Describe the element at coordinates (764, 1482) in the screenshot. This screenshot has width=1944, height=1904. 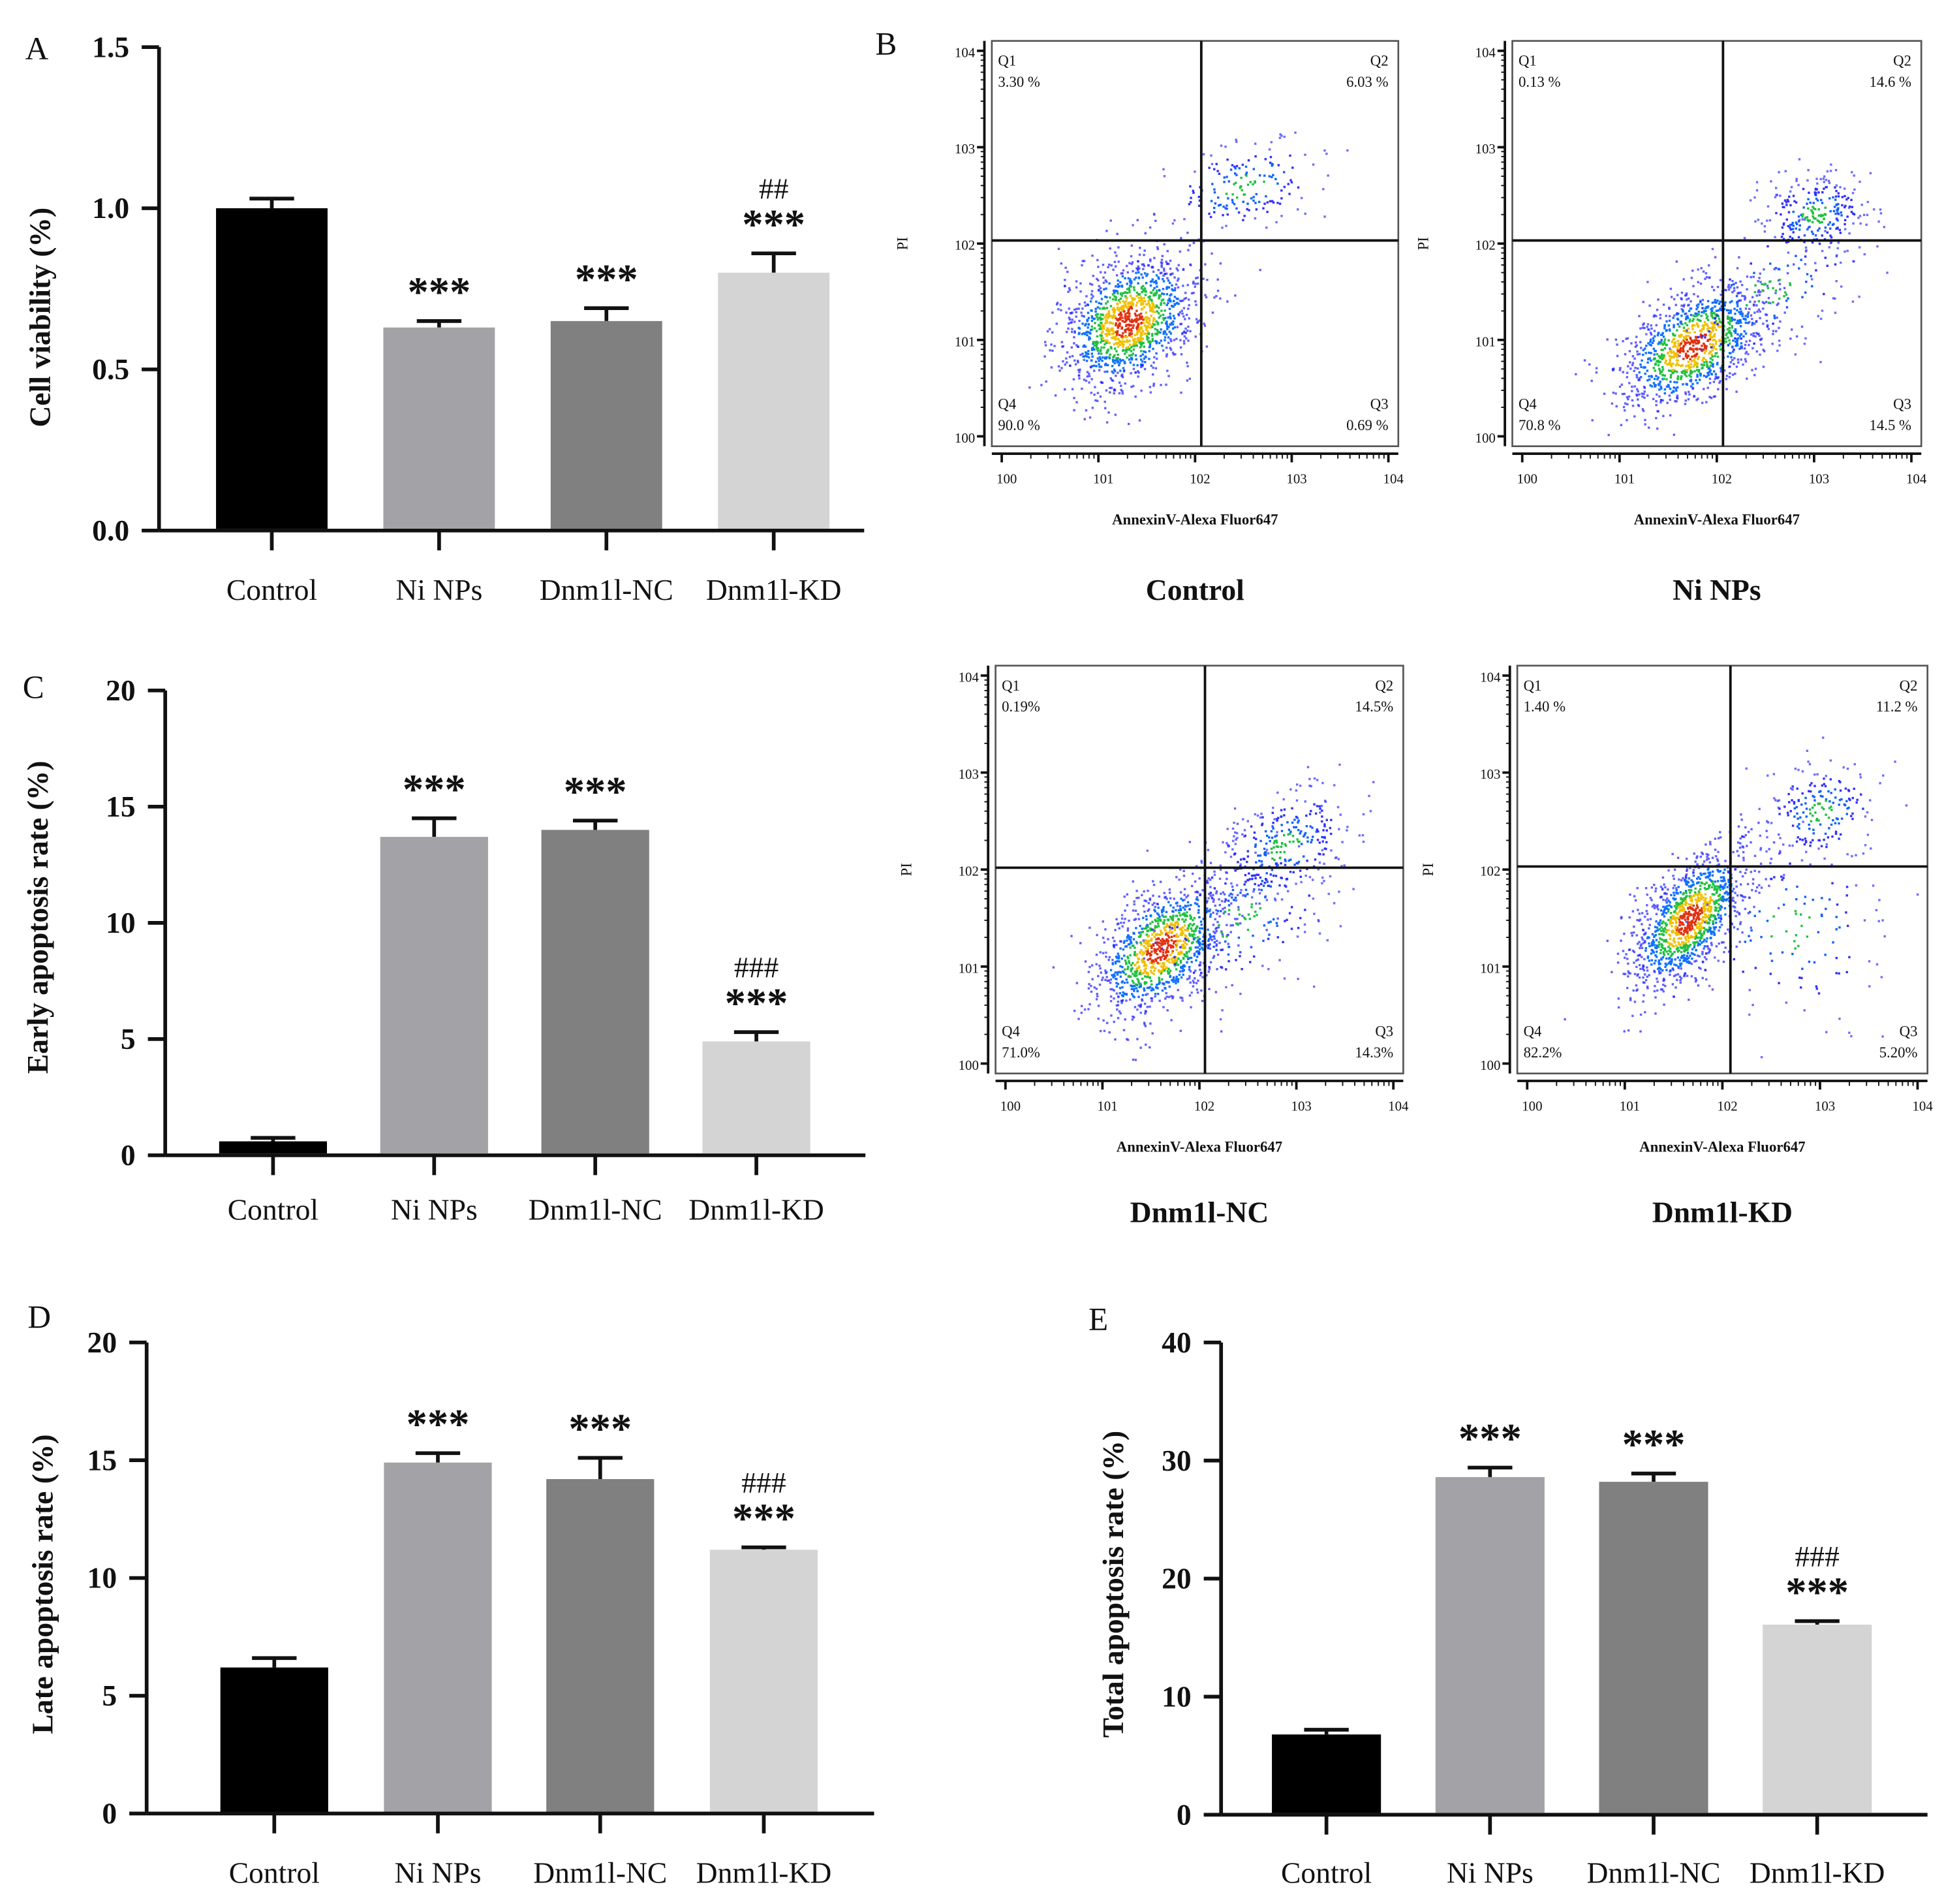
I see `significance-label-hash: ###` at that location.